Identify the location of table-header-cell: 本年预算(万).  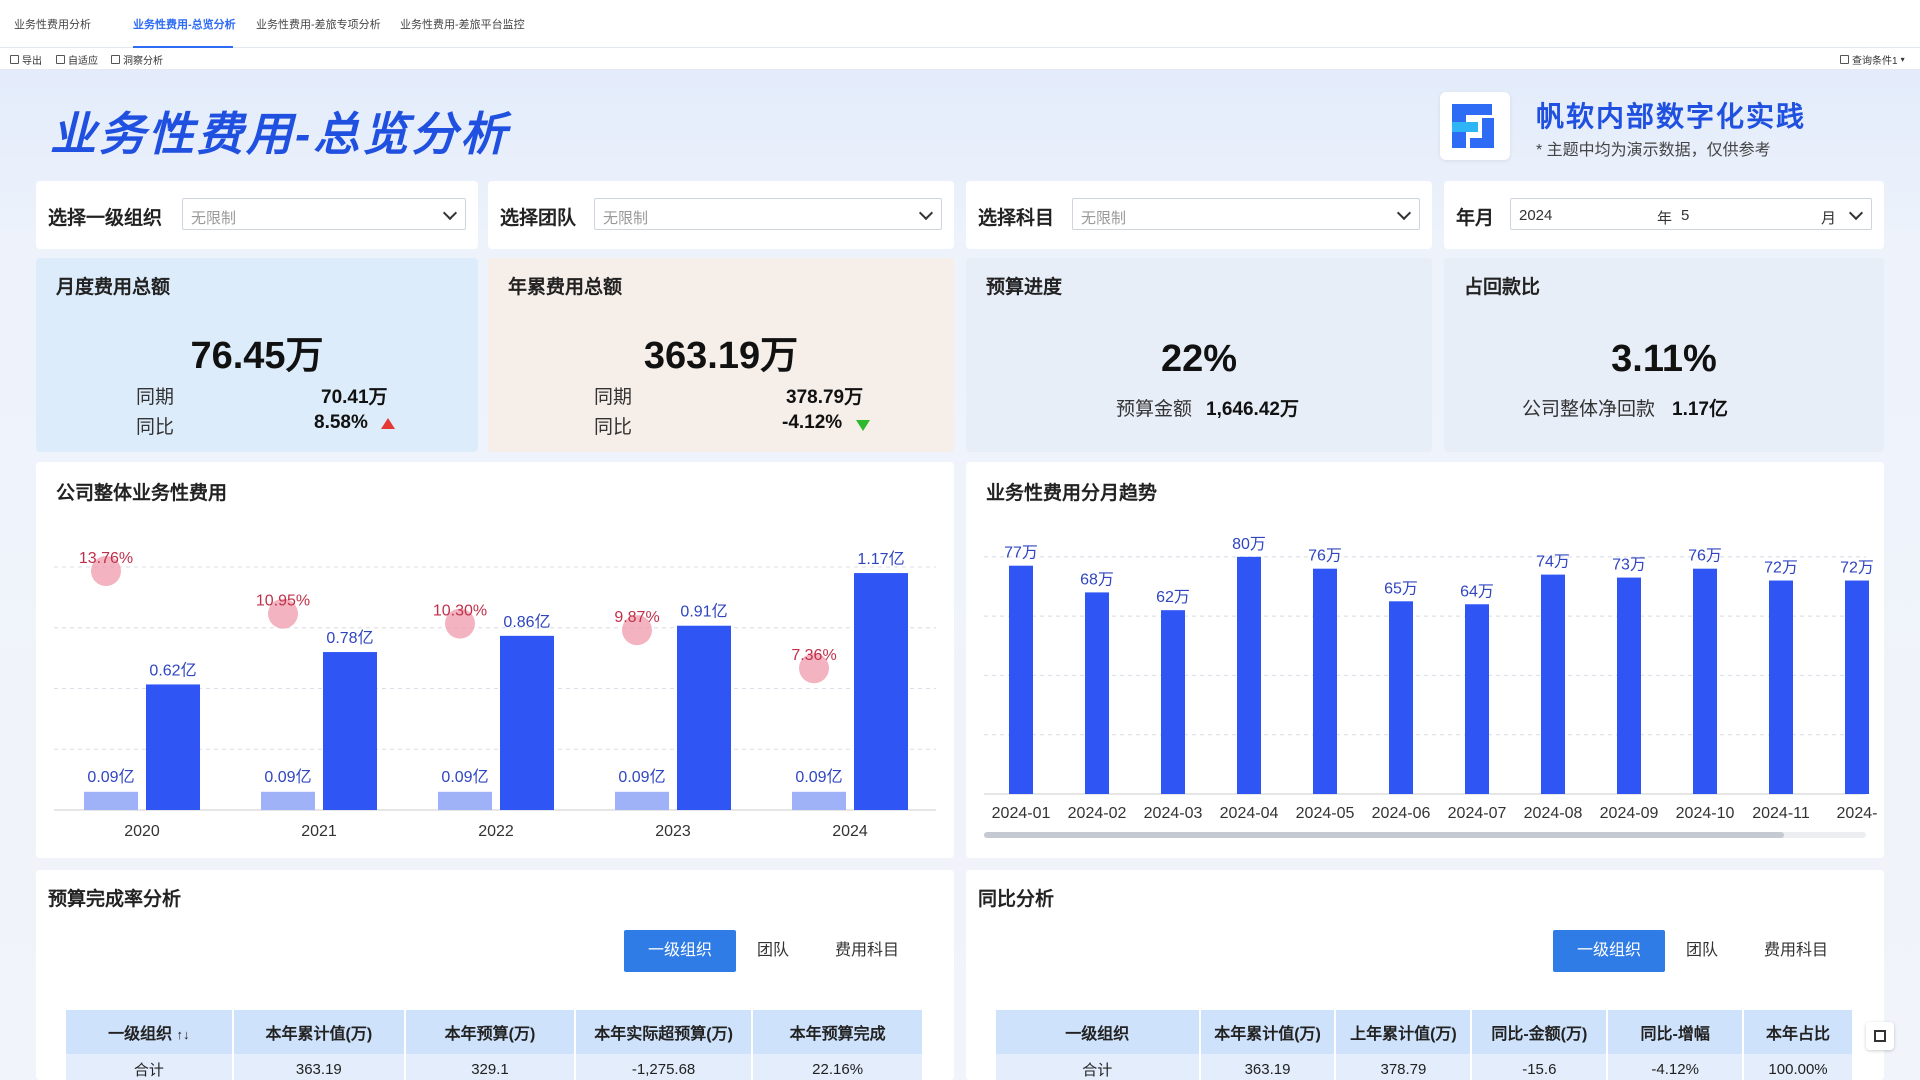
(490, 1032).